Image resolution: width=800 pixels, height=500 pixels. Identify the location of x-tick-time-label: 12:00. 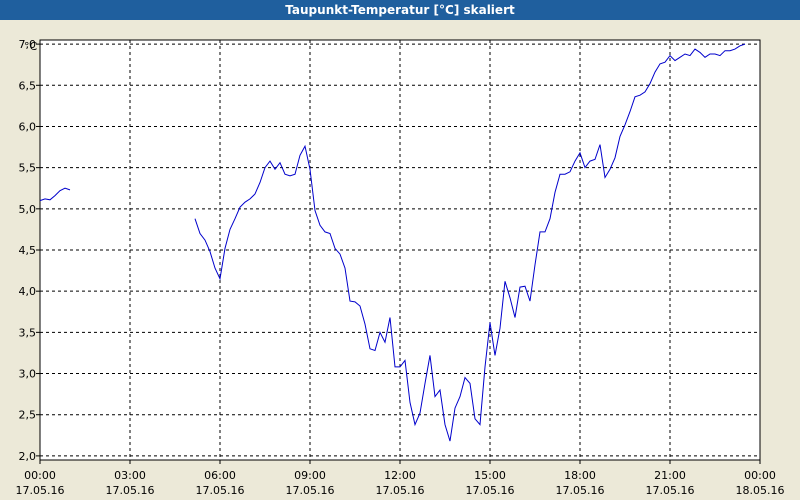
(400, 475).